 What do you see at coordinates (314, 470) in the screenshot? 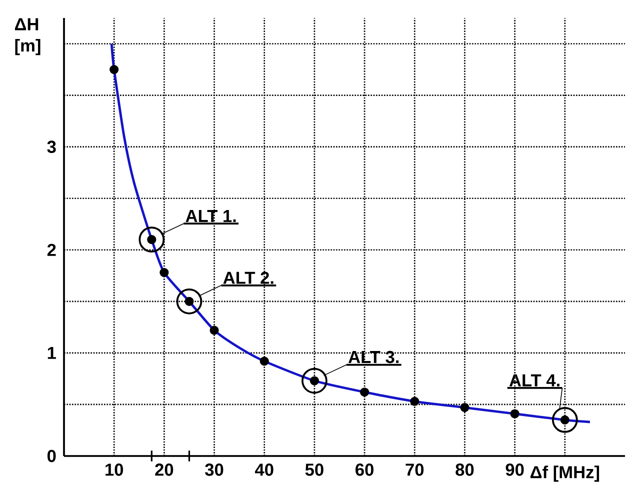
I see `x-tick-label: 50` at bounding box center [314, 470].